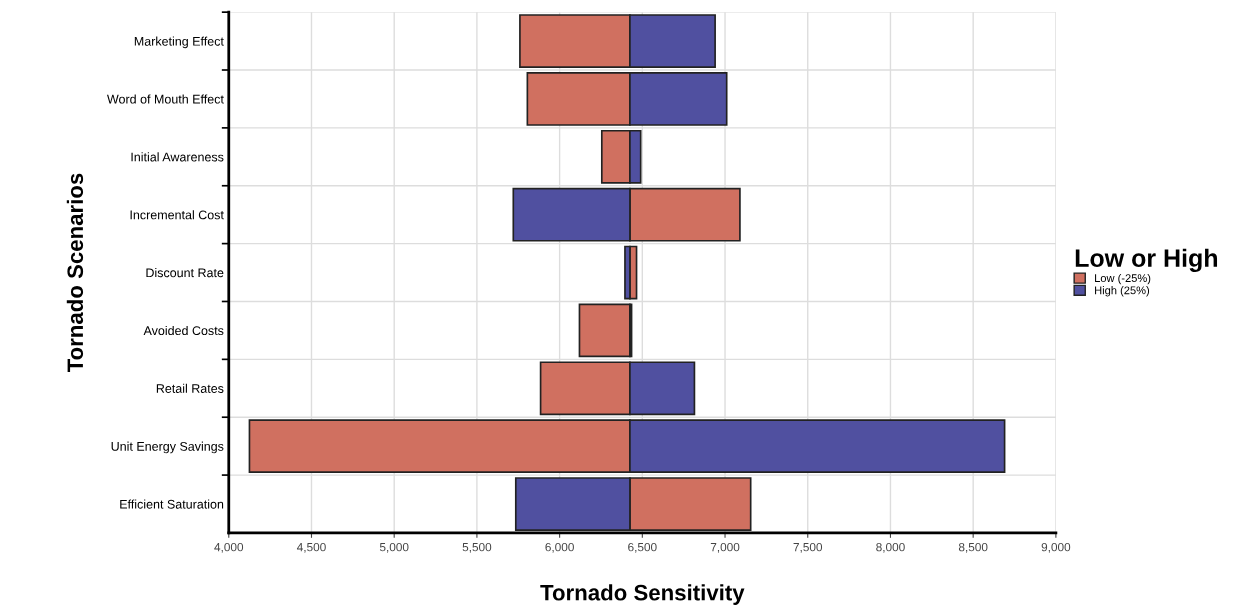 This screenshot has height=607, width=1257. Describe the element at coordinates (1123, 279) in the screenshot. I see `legend-label: Low (-25%)` at that location.